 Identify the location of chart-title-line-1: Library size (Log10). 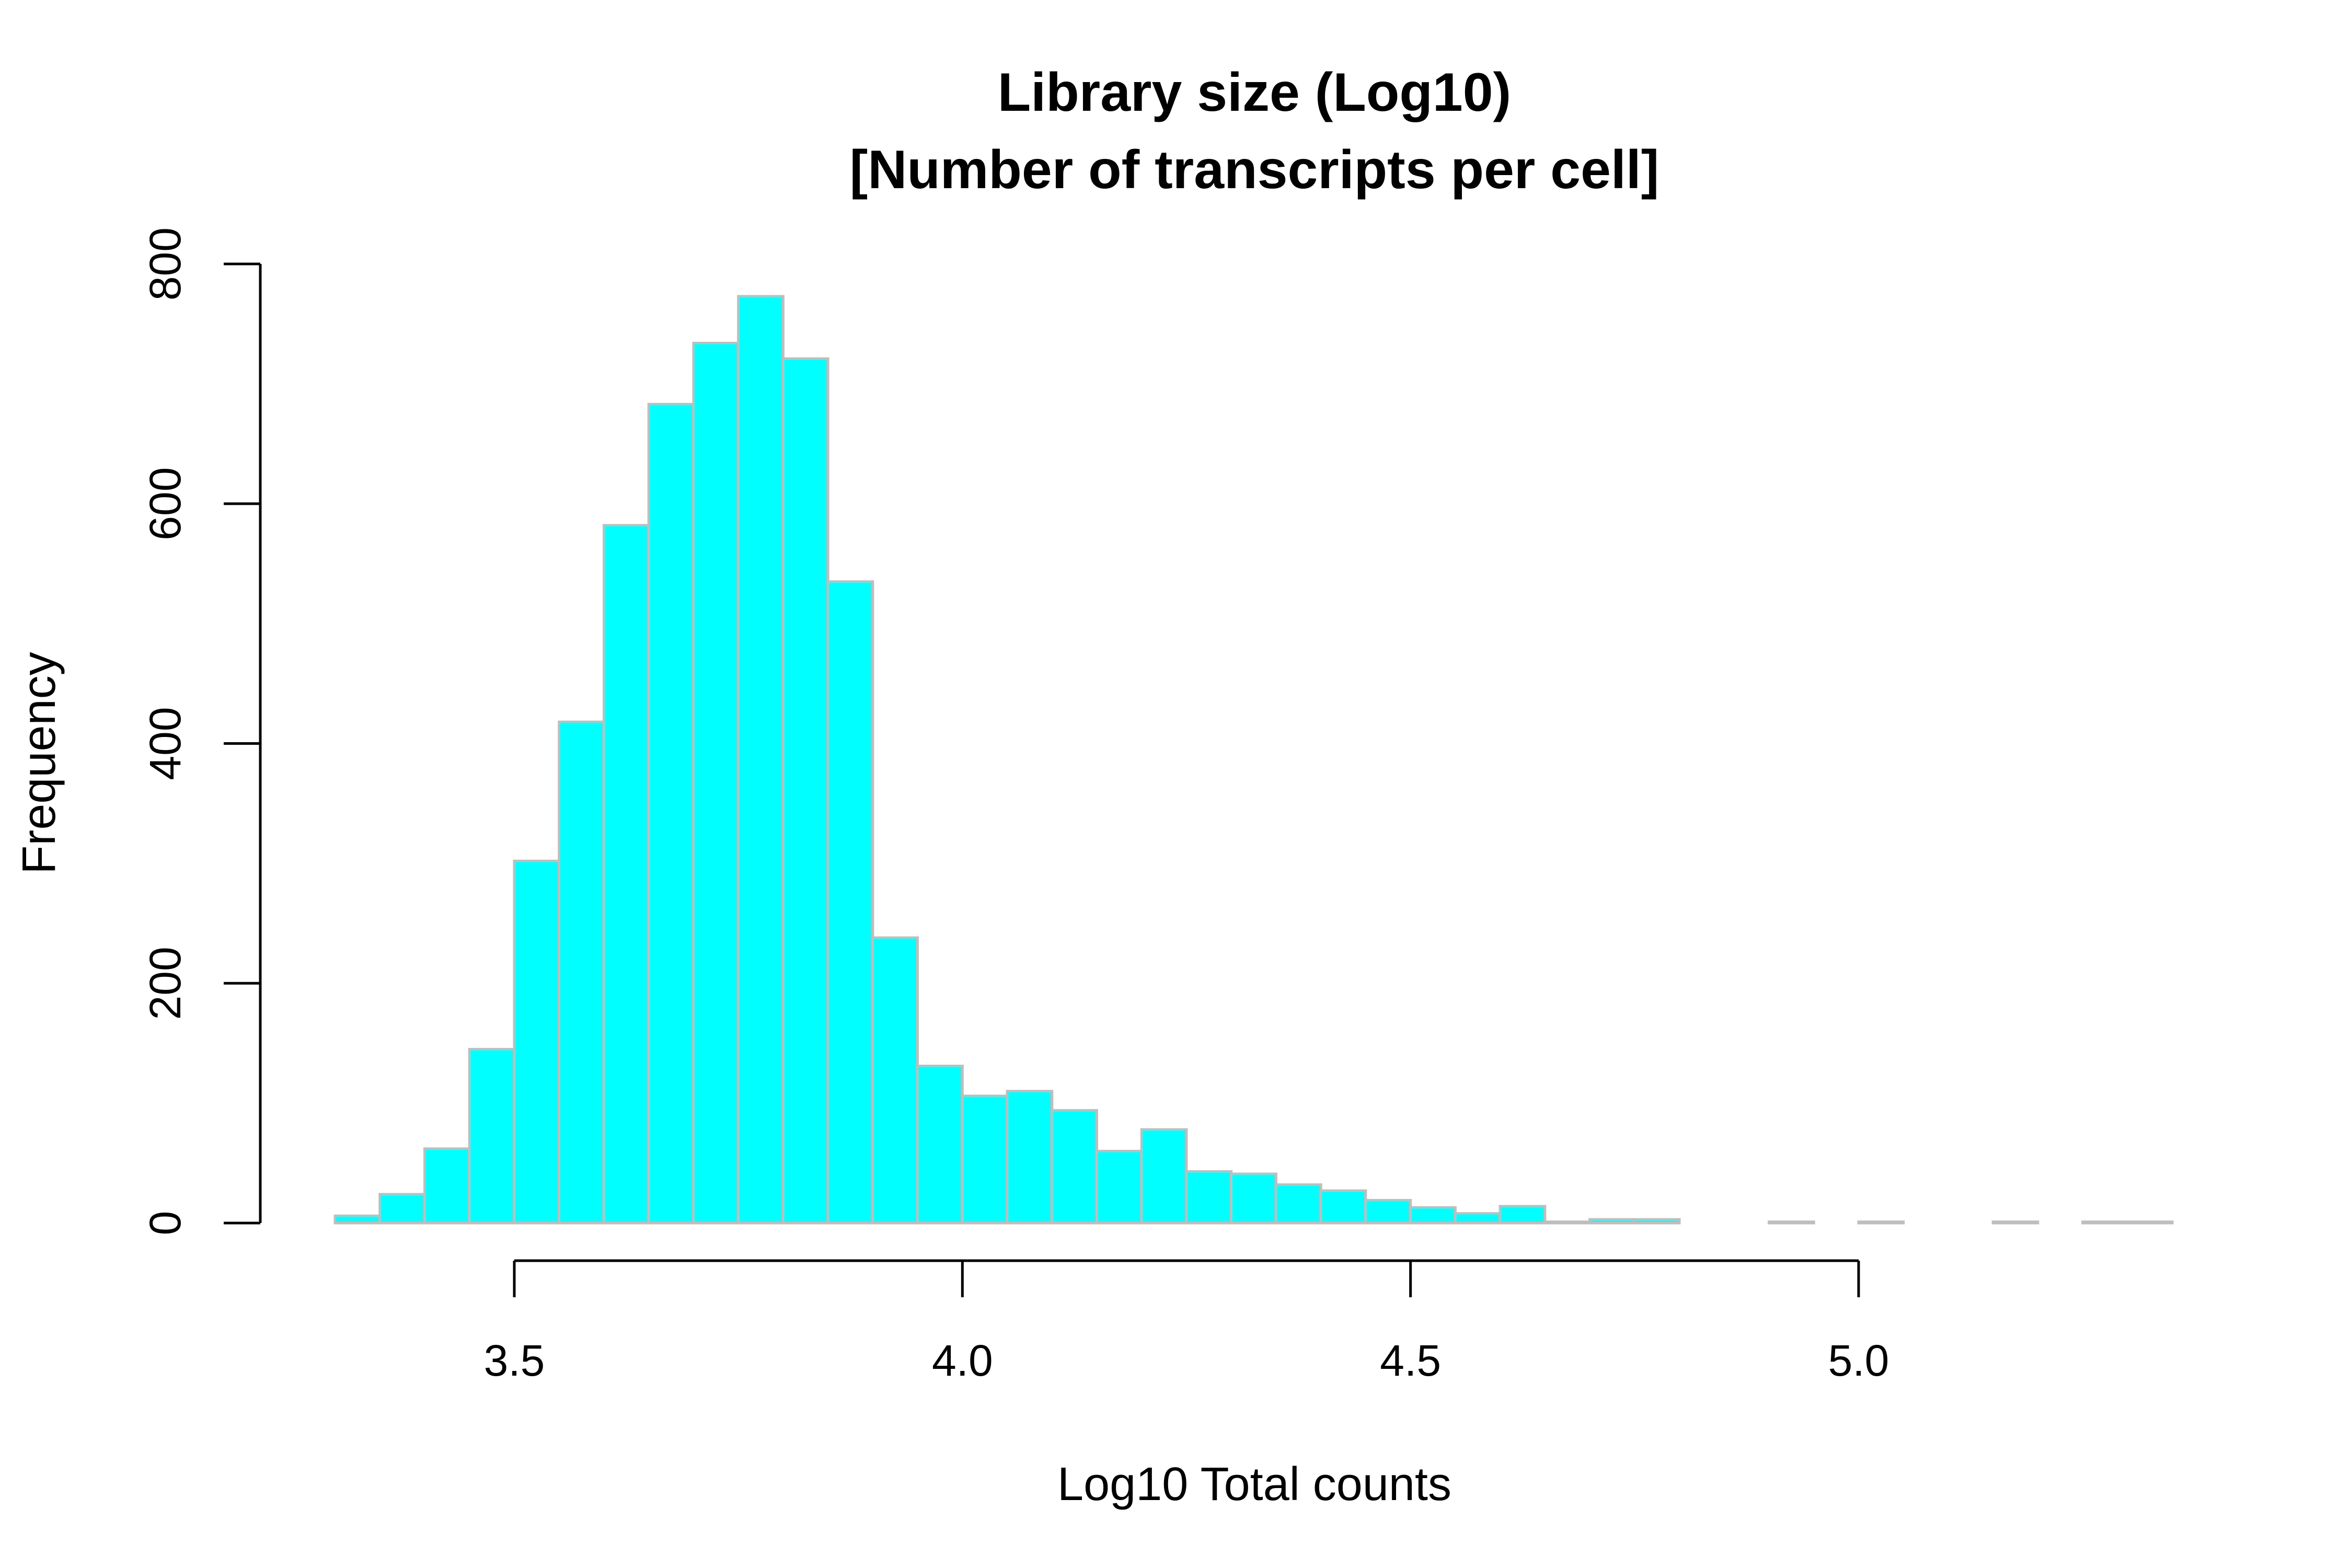
(1254, 92).